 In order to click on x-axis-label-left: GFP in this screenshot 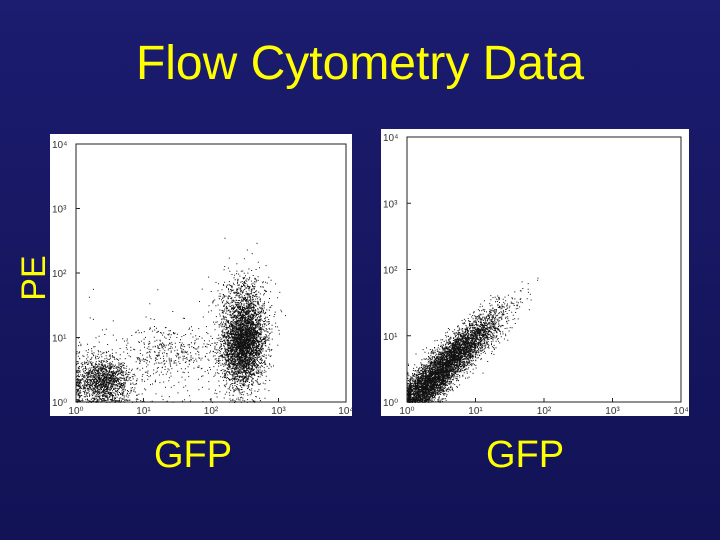, I will do `click(193, 455)`.